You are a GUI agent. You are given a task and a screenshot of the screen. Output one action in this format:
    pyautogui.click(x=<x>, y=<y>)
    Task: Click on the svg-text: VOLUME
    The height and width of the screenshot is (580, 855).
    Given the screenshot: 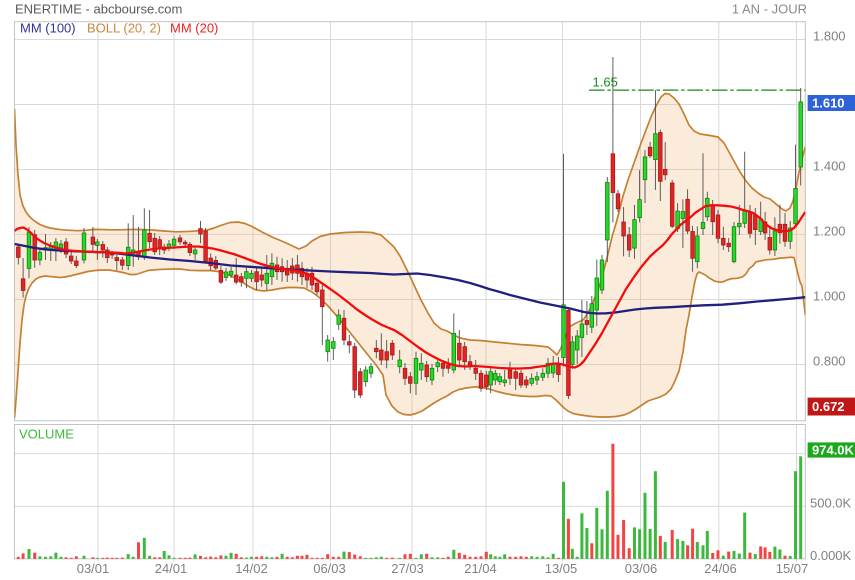 What is the action you would take?
    pyautogui.click(x=46, y=434)
    